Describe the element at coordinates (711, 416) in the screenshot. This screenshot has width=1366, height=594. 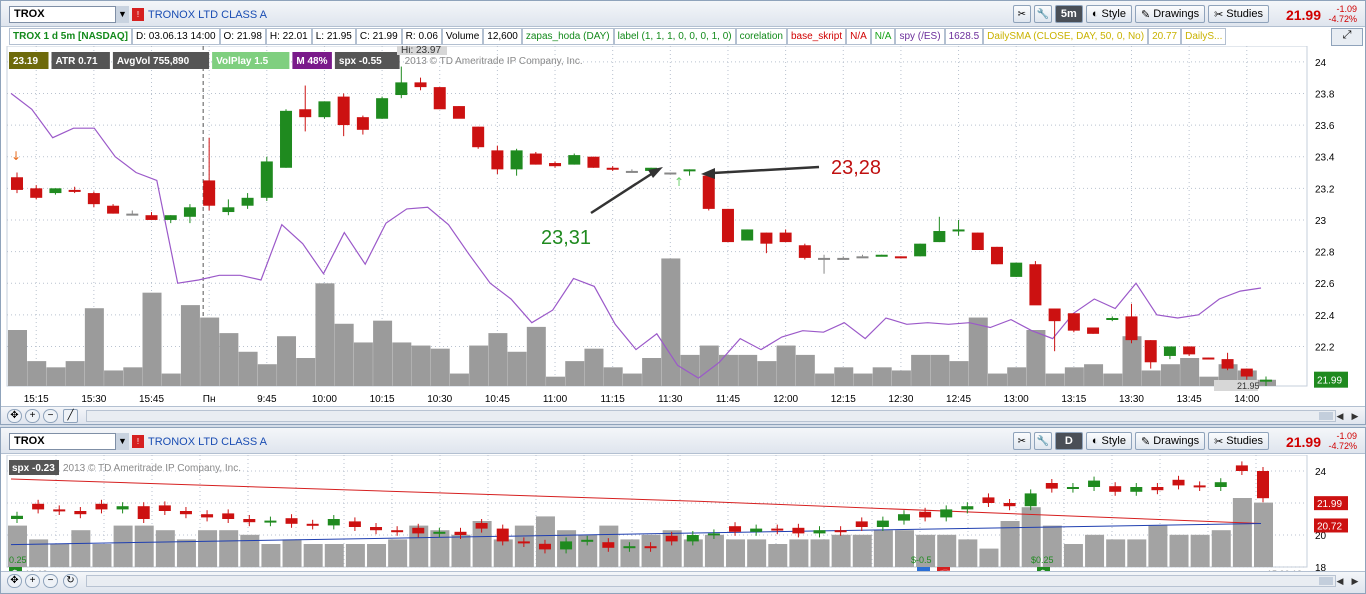
I see `time-scrollbar` at that location.